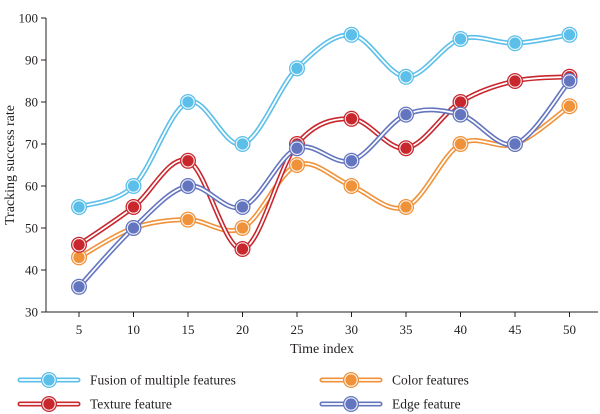  What do you see at coordinates (31, 60) in the screenshot?
I see `y-tick-label: 90` at bounding box center [31, 60].